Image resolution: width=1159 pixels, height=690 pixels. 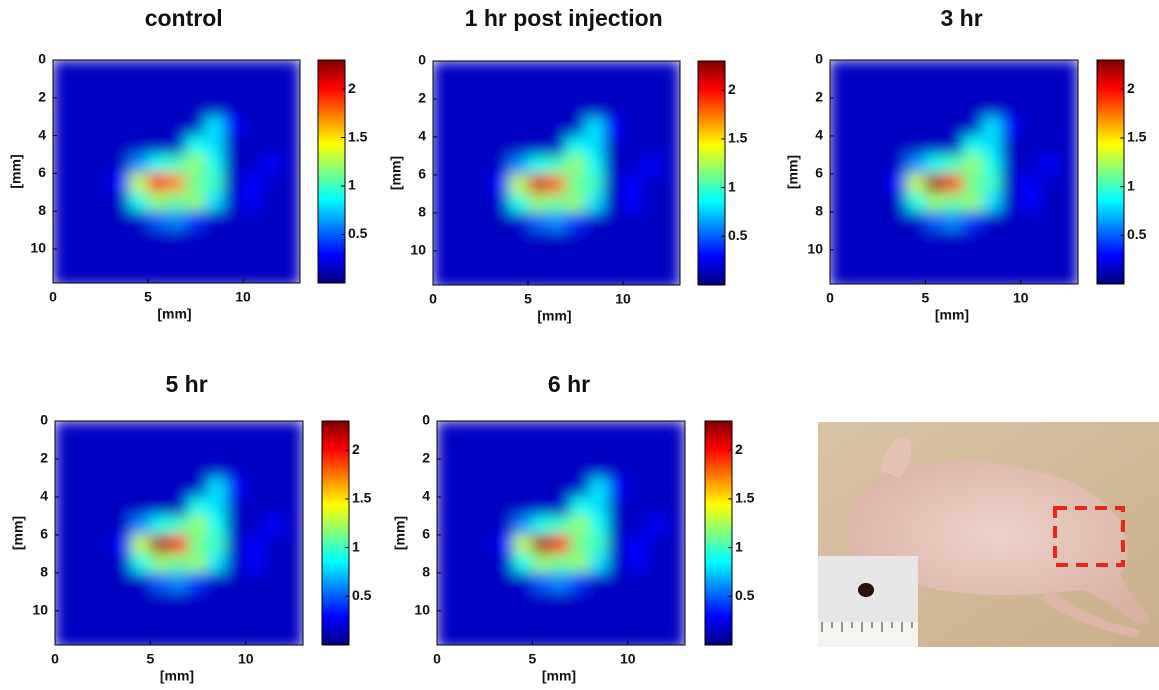 What do you see at coordinates (569, 384) in the screenshot?
I see `chart-title: 6 hr` at bounding box center [569, 384].